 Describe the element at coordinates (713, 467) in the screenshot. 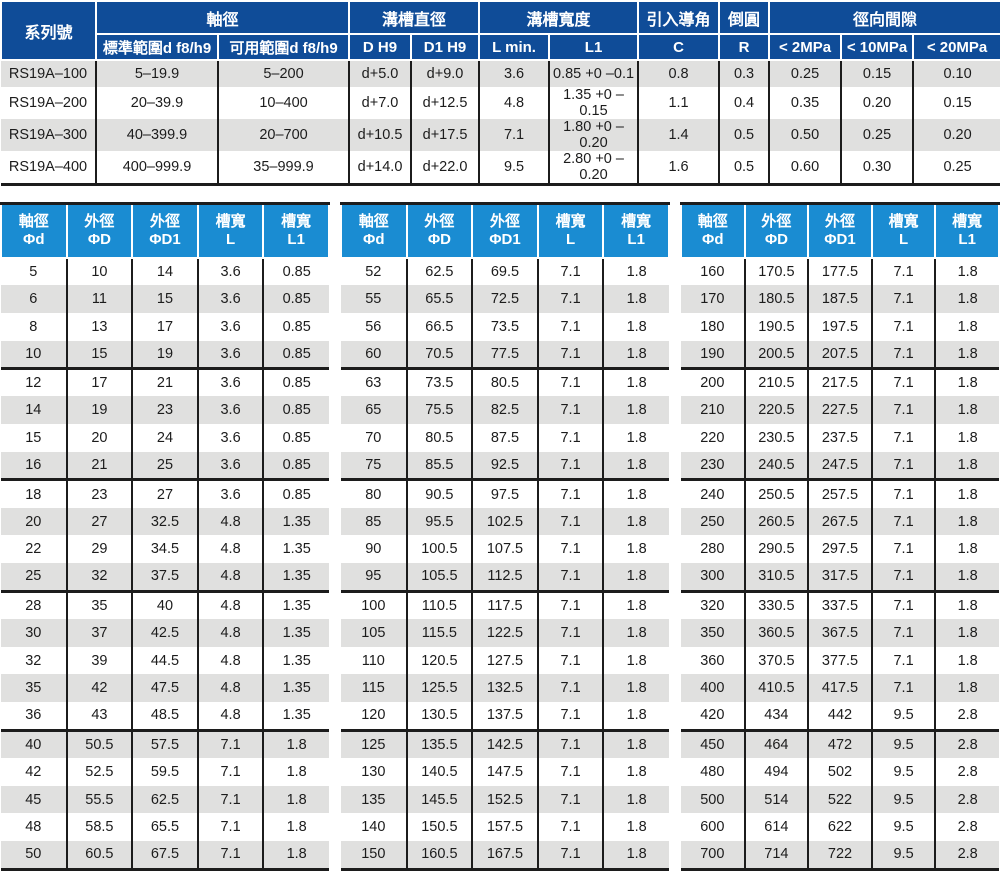

I see `table-cell: 230` at that location.